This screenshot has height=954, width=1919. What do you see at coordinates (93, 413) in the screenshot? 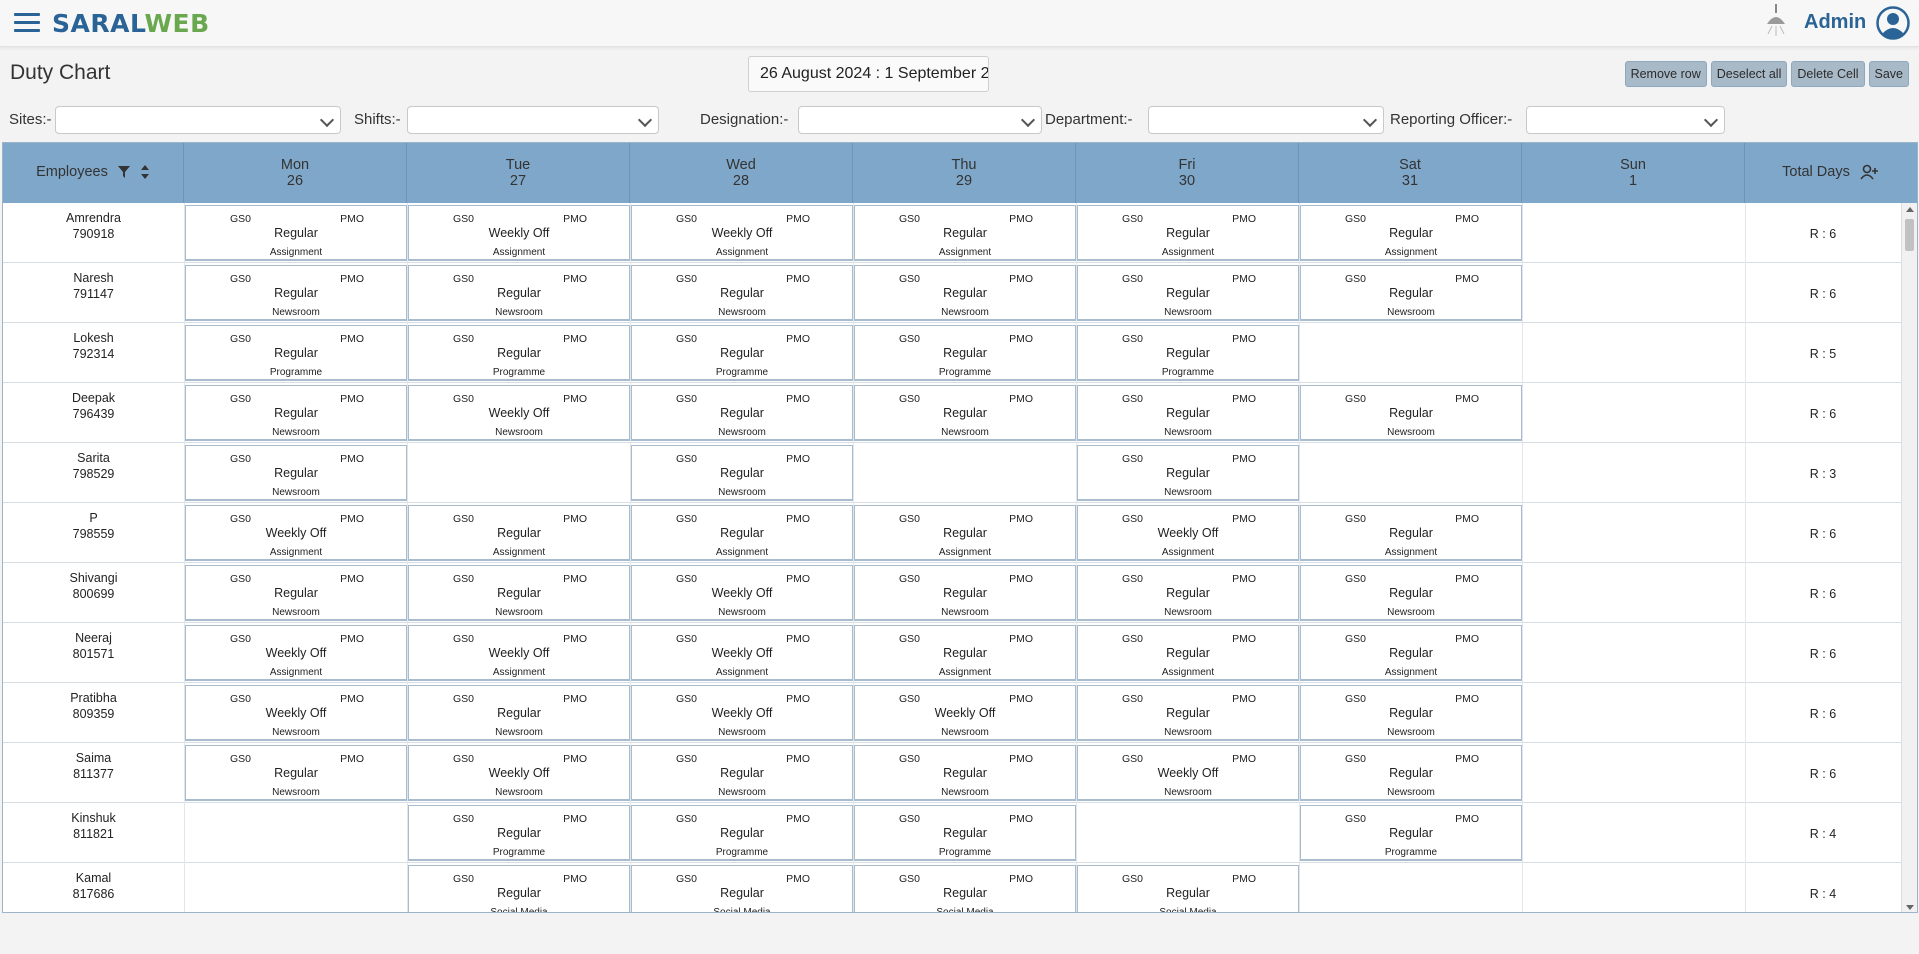
I see `employee-cell: Deepak 796439` at bounding box center [93, 413].